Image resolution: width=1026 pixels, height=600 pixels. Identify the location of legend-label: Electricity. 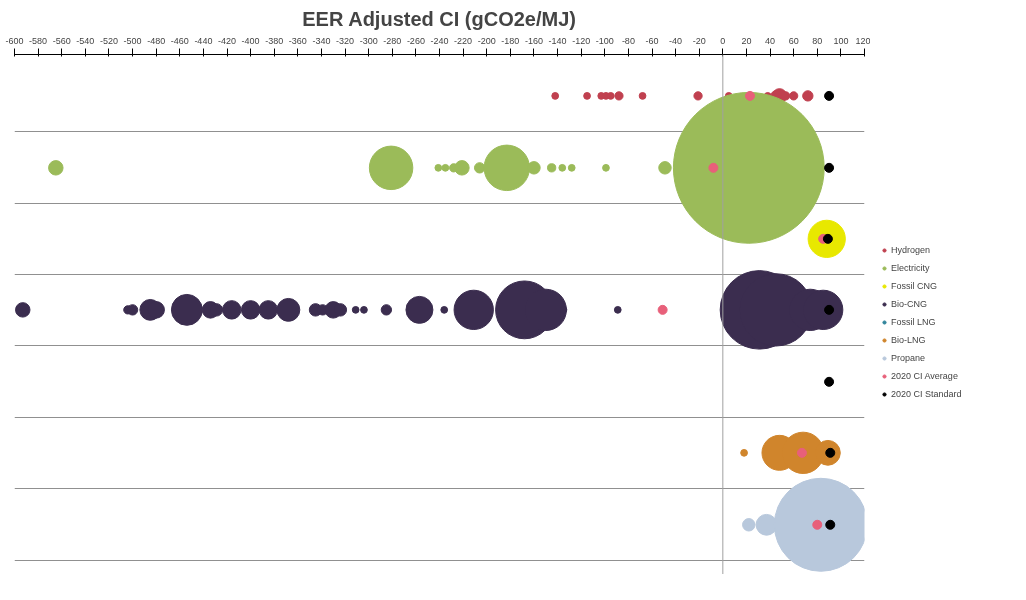
(910, 268).